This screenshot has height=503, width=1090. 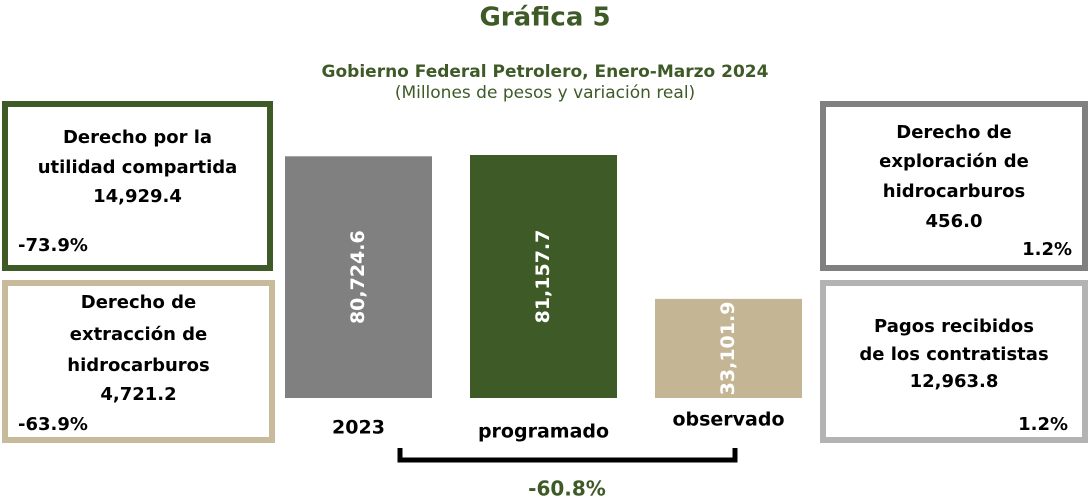 What do you see at coordinates (567, 455) in the screenshot?
I see `bracket` at bounding box center [567, 455].